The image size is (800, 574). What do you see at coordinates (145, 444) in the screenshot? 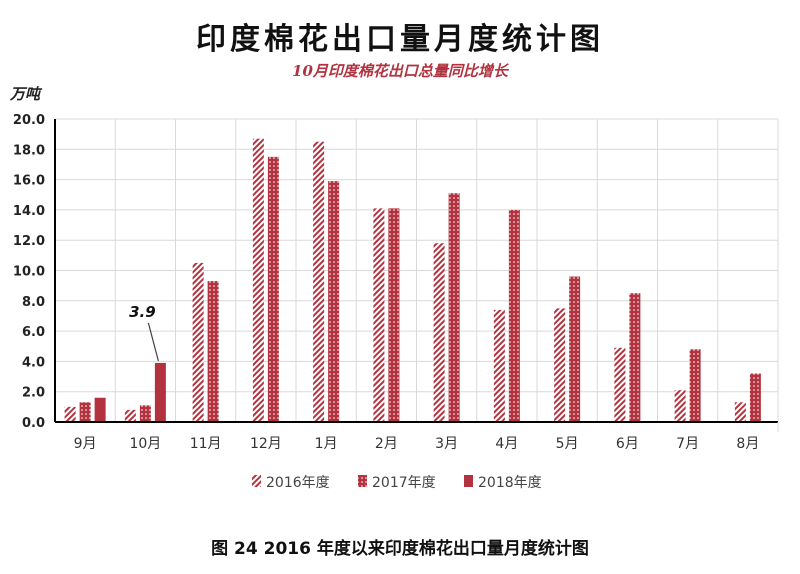
I see `x-tick-label: 10月` at bounding box center [145, 444].